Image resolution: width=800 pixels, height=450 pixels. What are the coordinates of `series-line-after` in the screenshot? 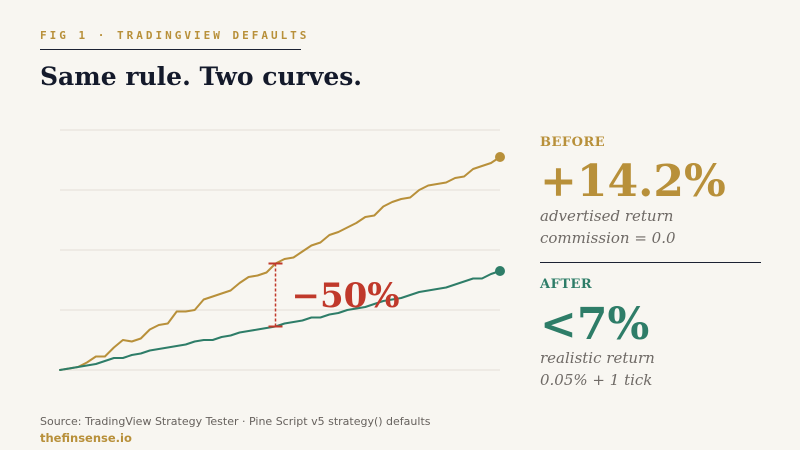 It's located at (280, 320).